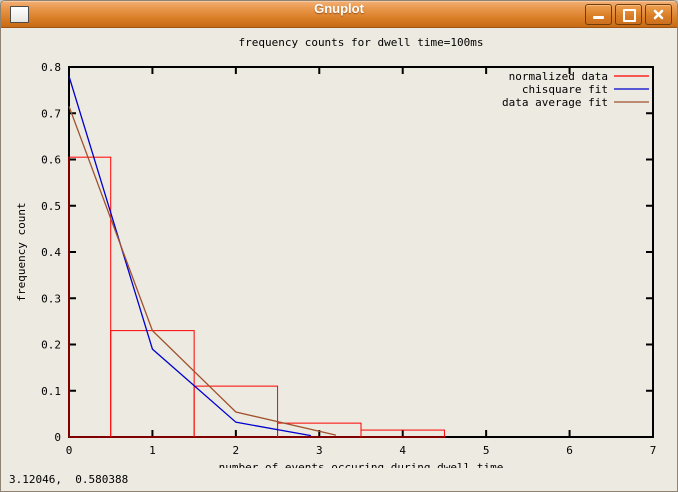 This screenshot has height=492, width=678. I want to click on minimize-button, so click(598, 14).